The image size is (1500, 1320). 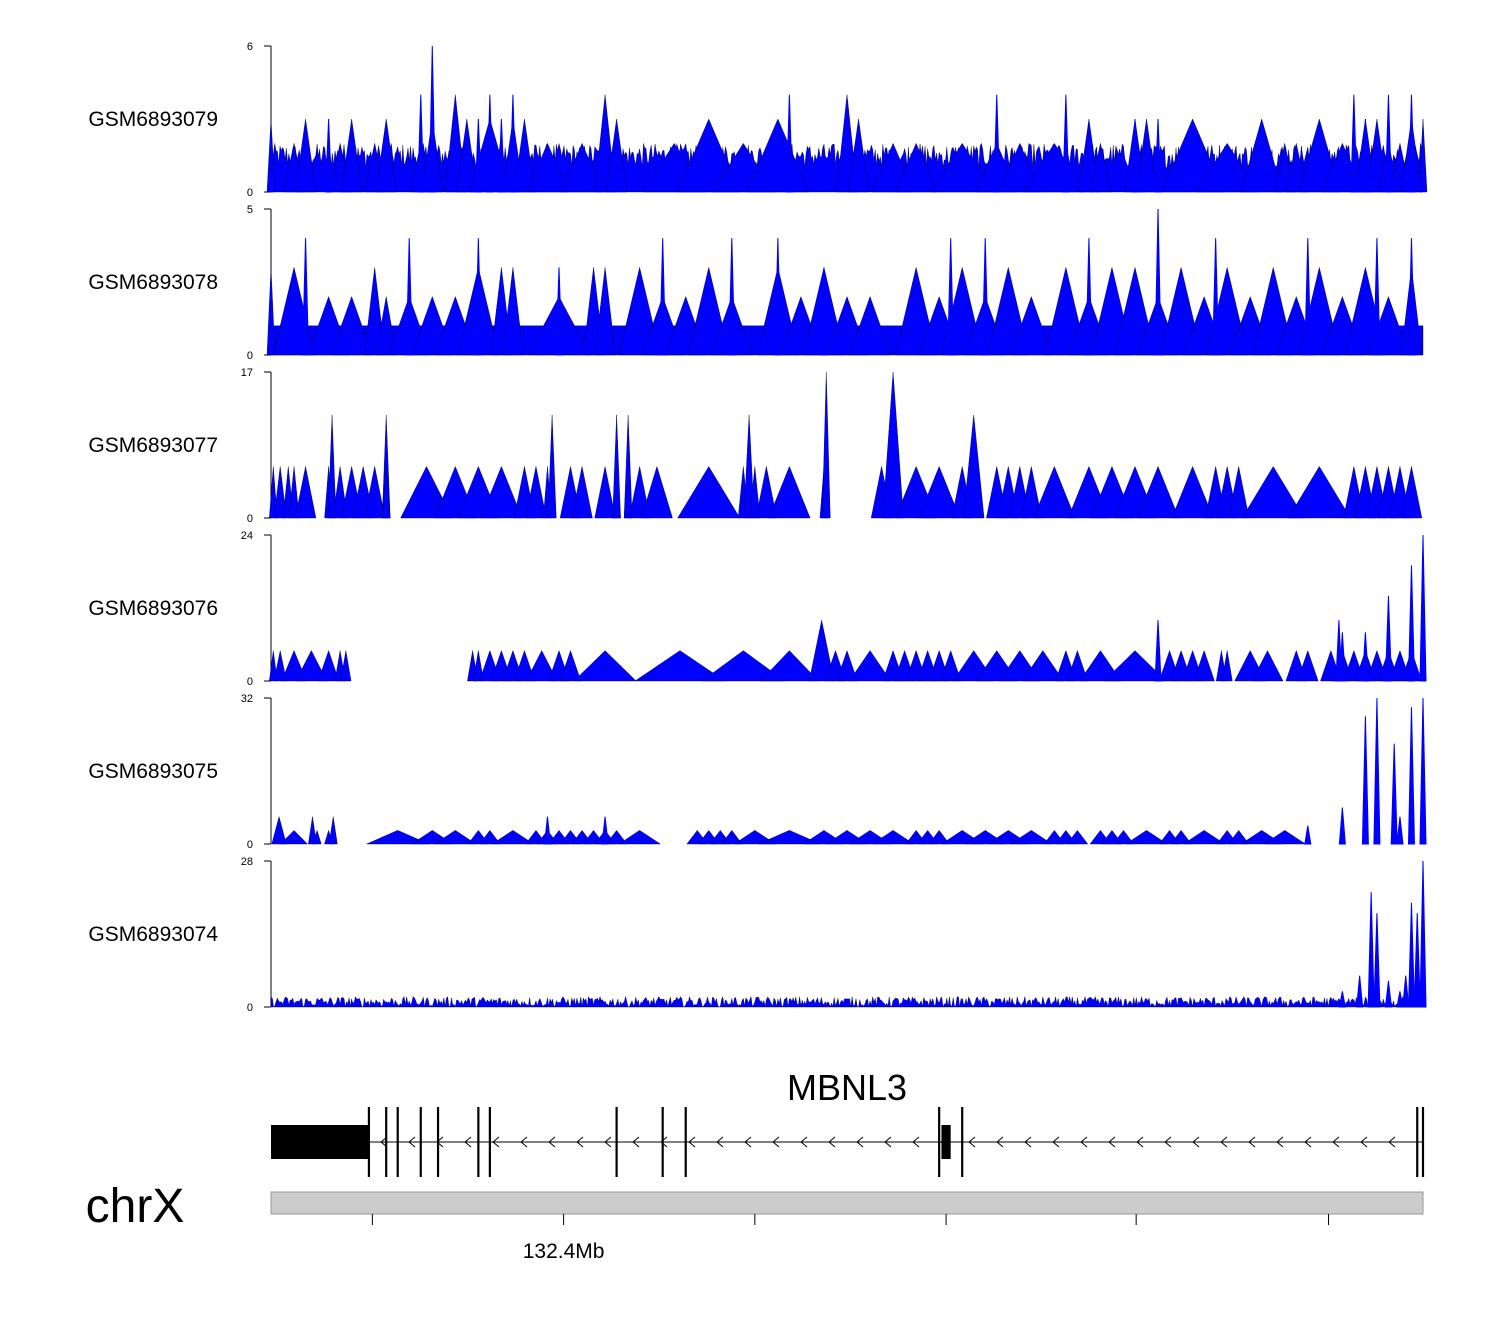 What do you see at coordinates (153, 934) in the screenshot?
I see `track-label: GSM6893074` at bounding box center [153, 934].